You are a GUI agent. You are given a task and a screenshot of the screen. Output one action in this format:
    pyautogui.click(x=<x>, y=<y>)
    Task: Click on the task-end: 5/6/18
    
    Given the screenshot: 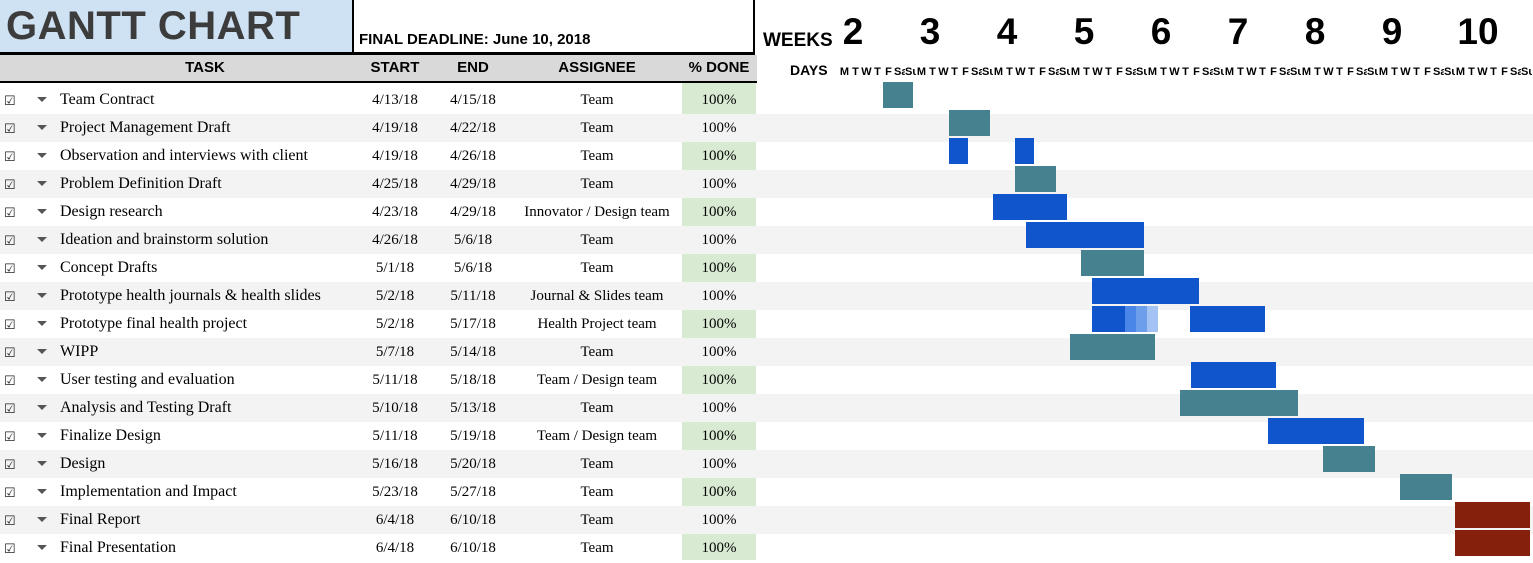 What is the action you would take?
    pyautogui.click(x=473, y=268)
    